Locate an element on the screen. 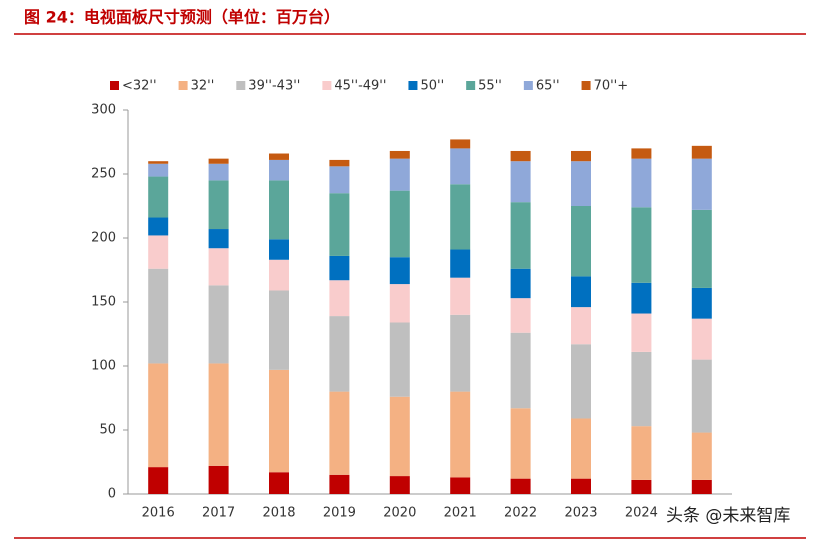 The height and width of the screenshot is (545, 833). y-tick-label: 0 is located at coordinates (112, 494).